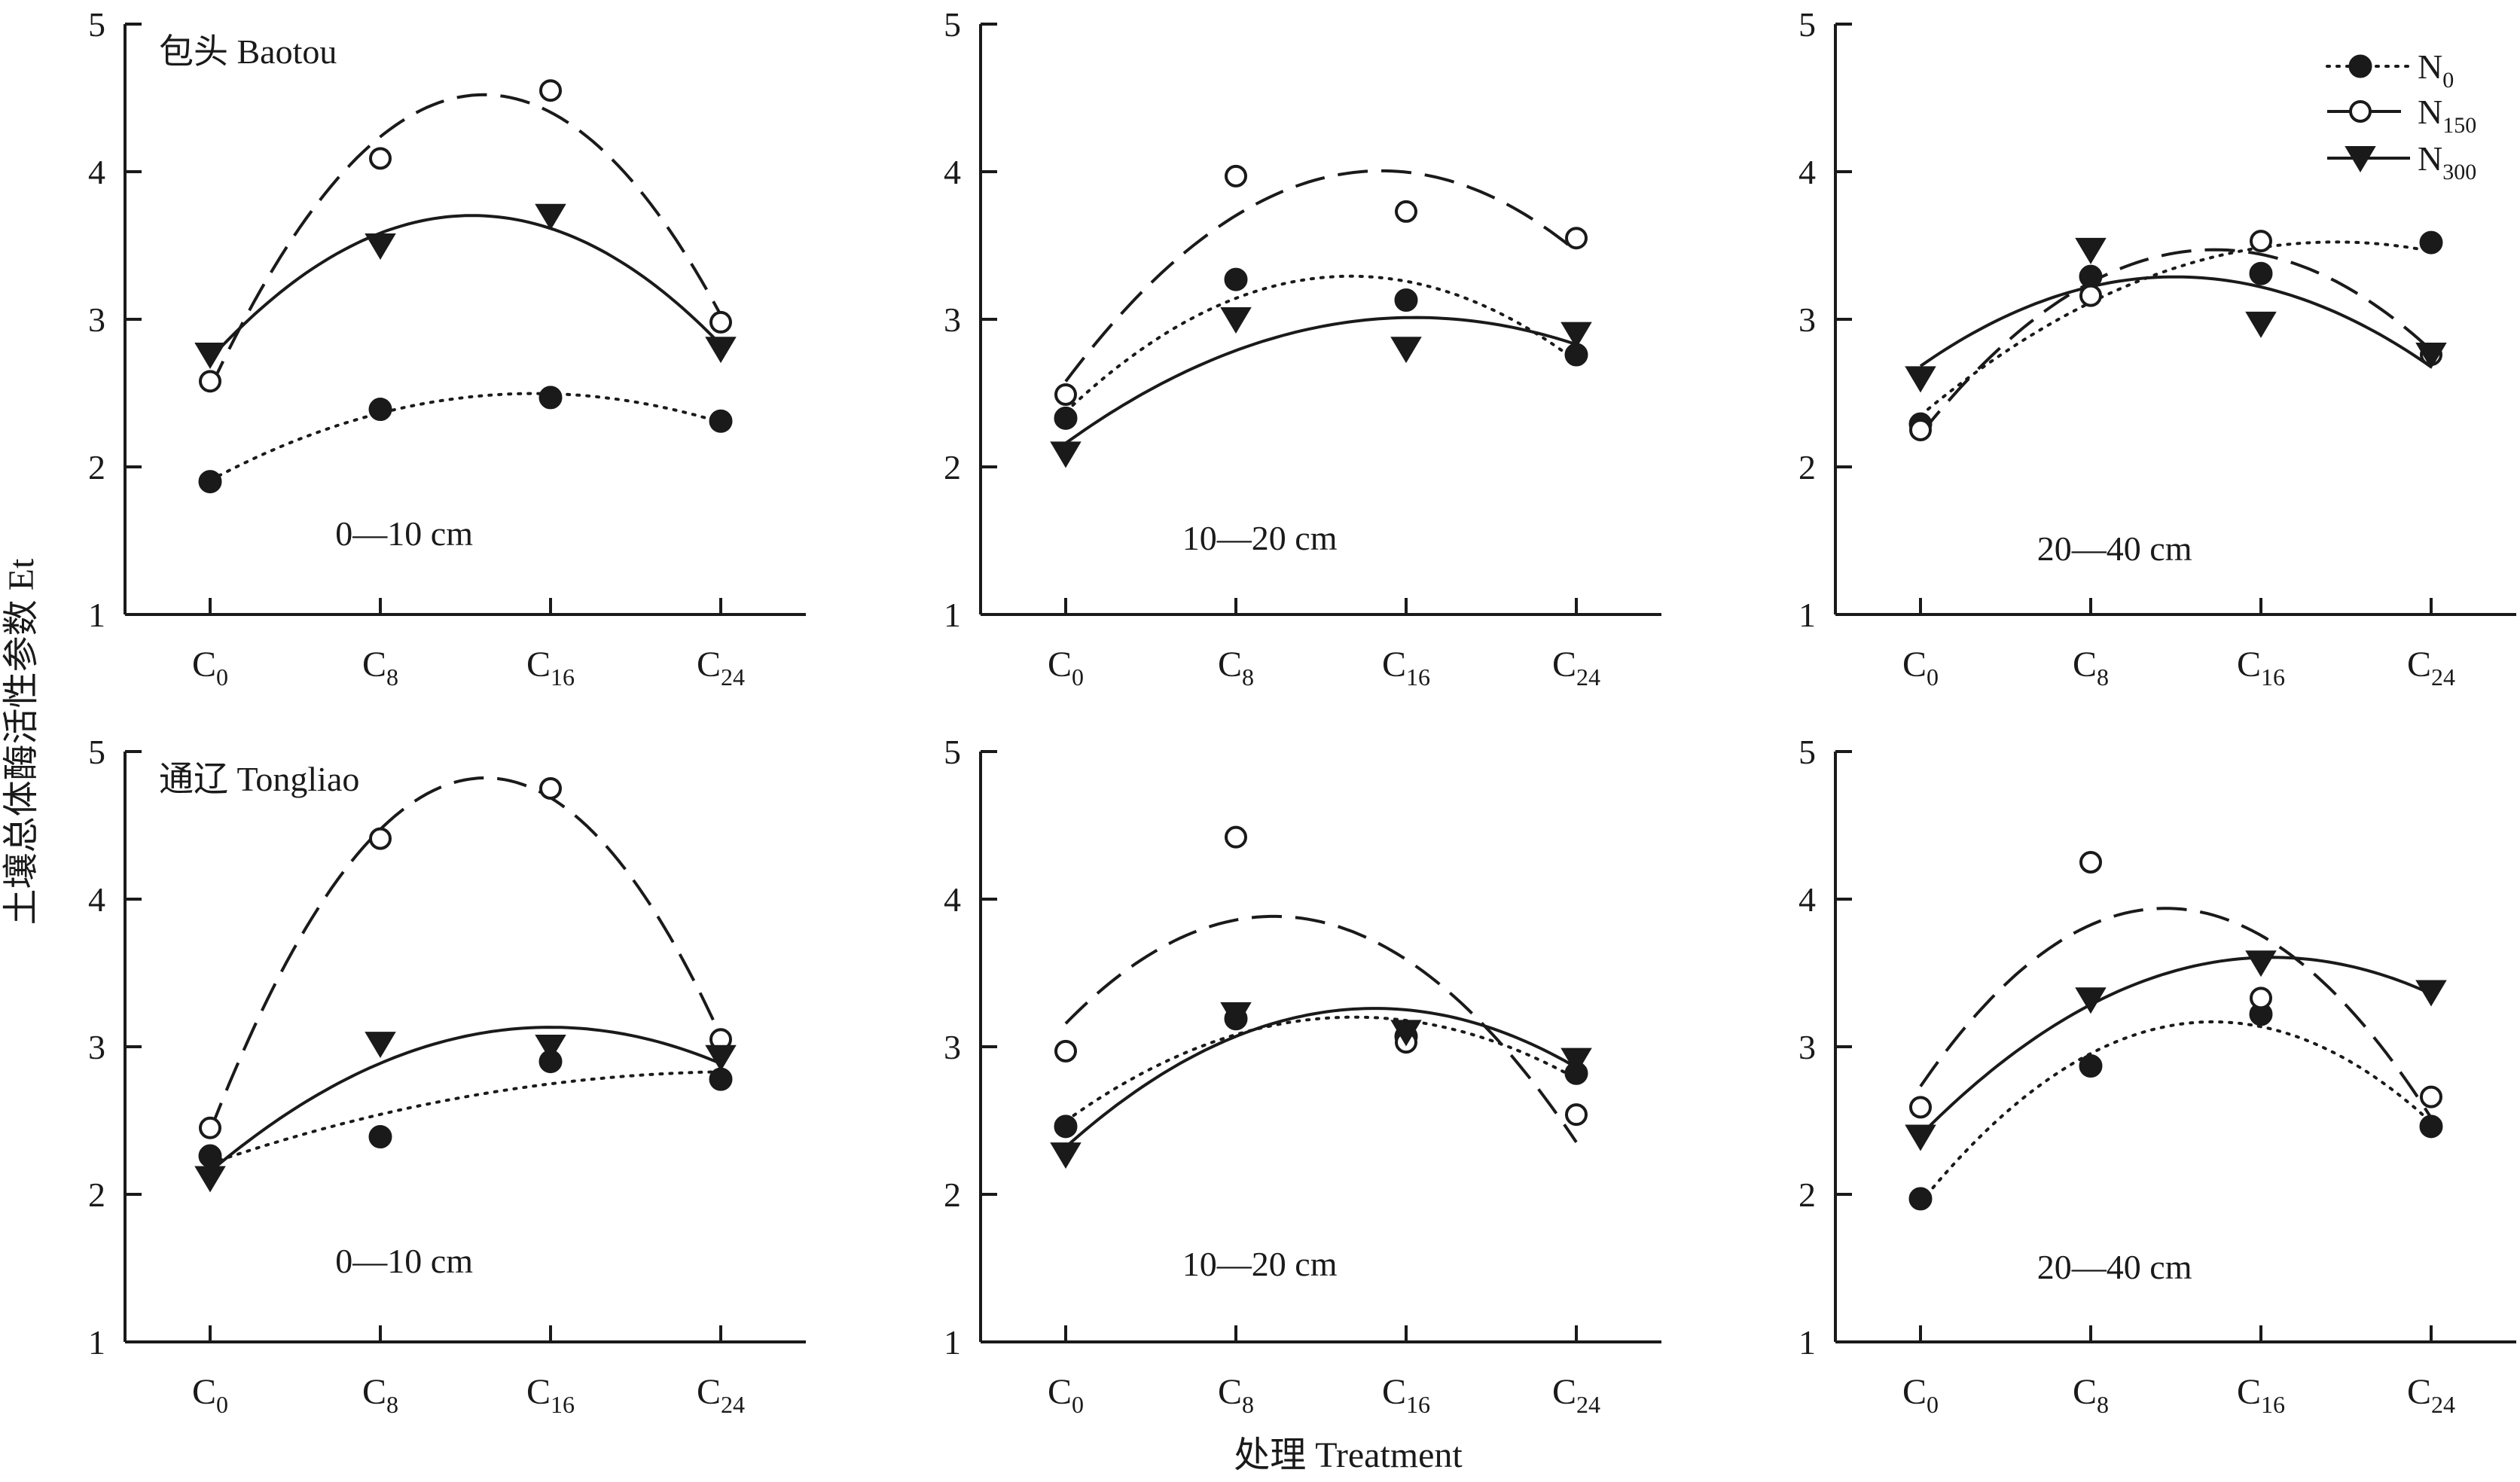 The image size is (2520, 1482). I want to click on depth-label: 10—20 cm, so click(1260, 538).